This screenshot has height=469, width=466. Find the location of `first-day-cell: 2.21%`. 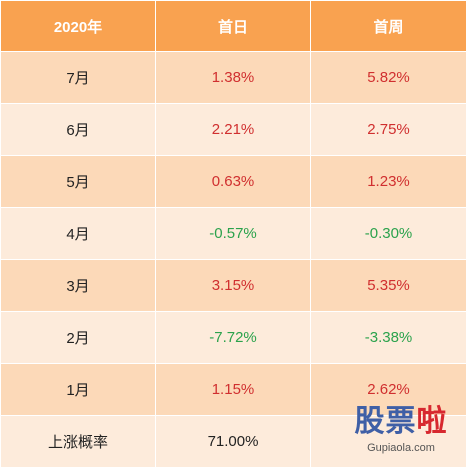

first-day-cell: 2.21% is located at coordinates (233, 129).